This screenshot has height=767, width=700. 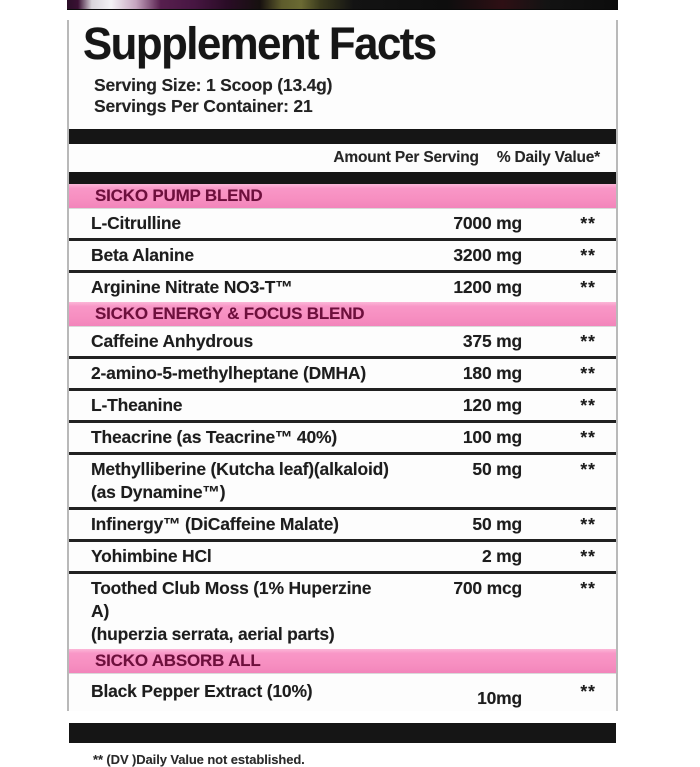 What do you see at coordinates (158, 492) in the screenshot?
I see `ingredient-name-line2: (as Dynamine™)` at bounding box center [158, 492].